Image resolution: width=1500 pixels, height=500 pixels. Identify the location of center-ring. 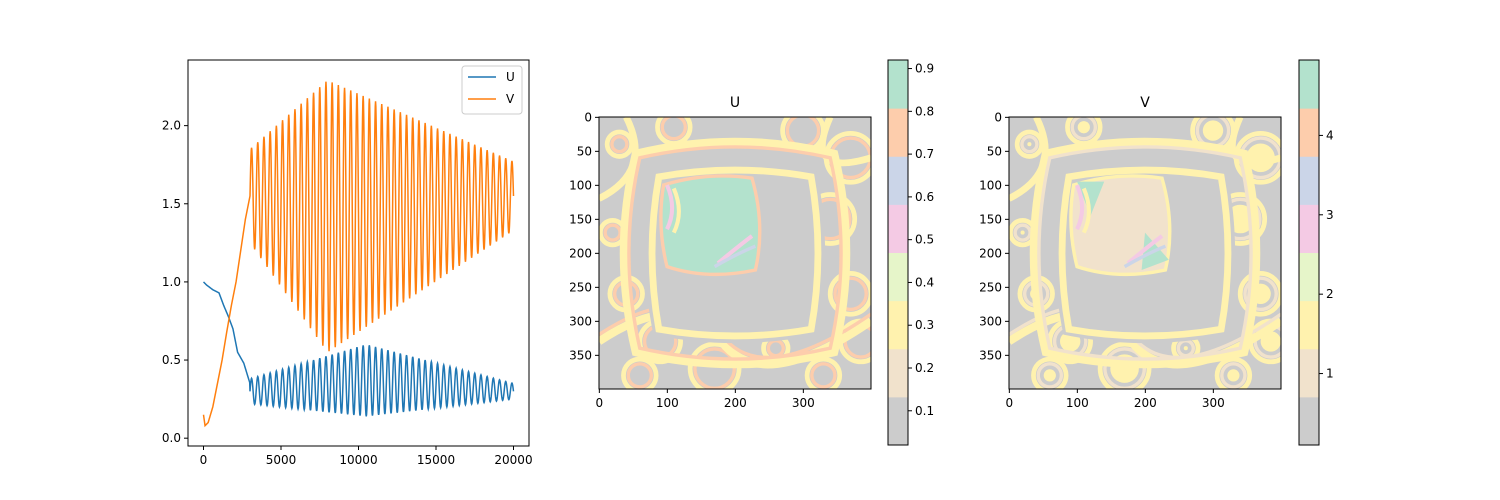
(1145, 253).